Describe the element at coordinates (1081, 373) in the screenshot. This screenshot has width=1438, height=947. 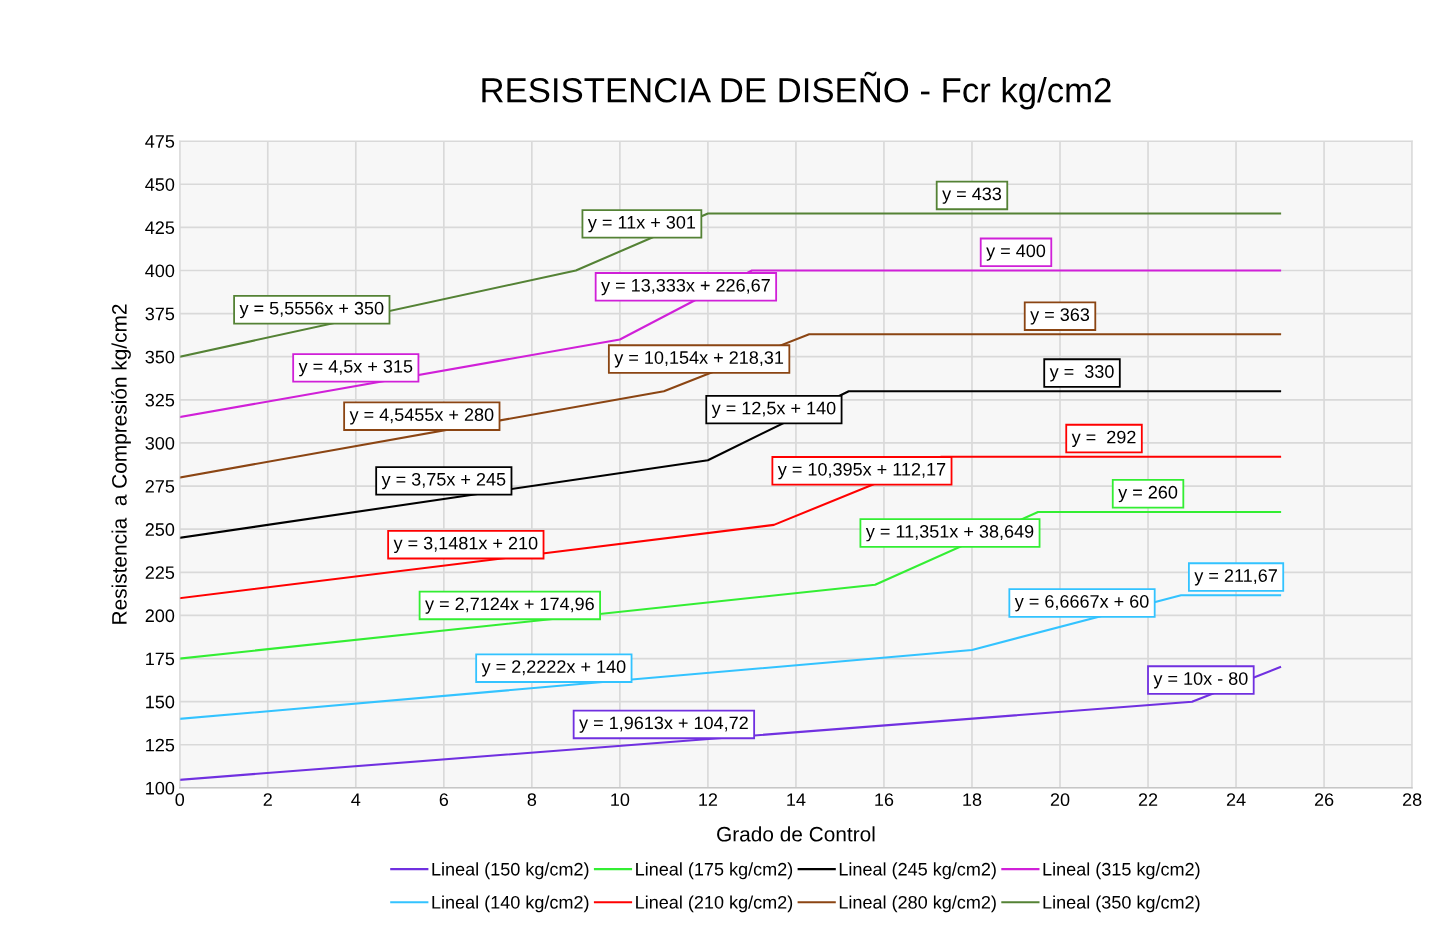
I see `annotation: y = 330` at that location.